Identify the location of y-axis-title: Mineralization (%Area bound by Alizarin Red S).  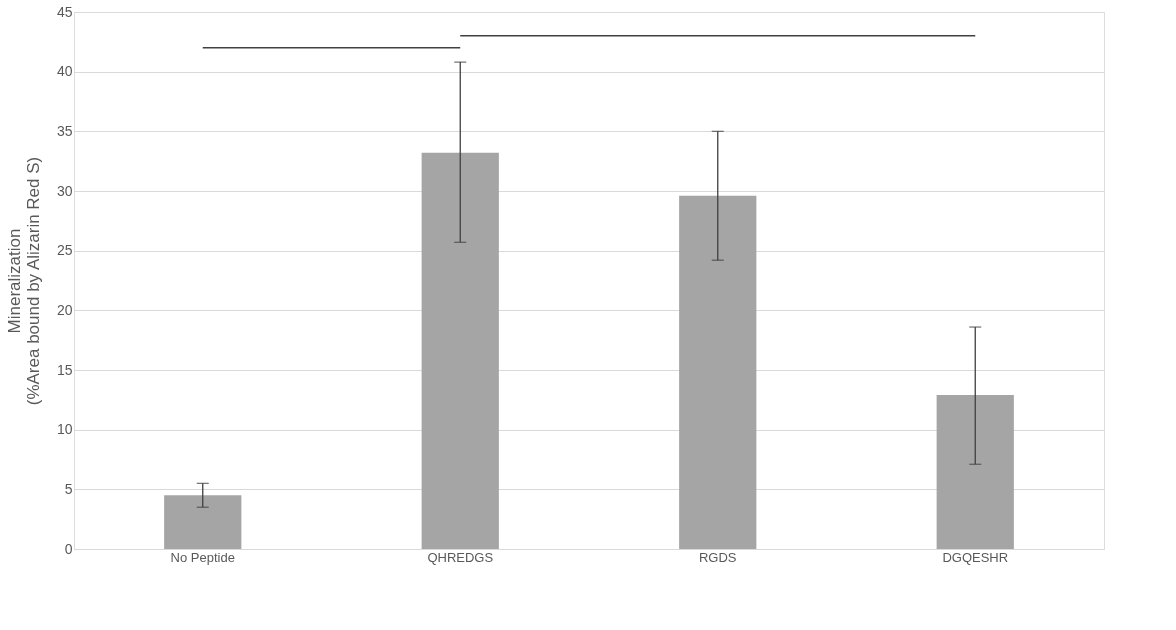
(23, 281).